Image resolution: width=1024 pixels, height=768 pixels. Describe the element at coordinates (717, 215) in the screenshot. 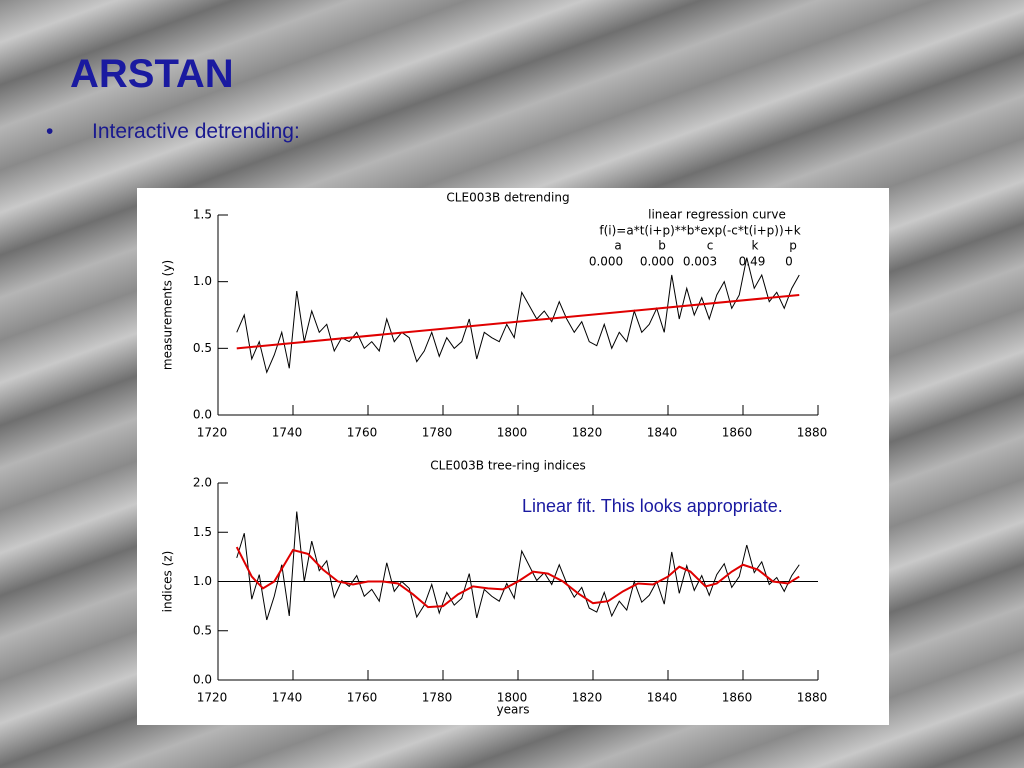

I see `equation-title: linear regression curve` at that location.